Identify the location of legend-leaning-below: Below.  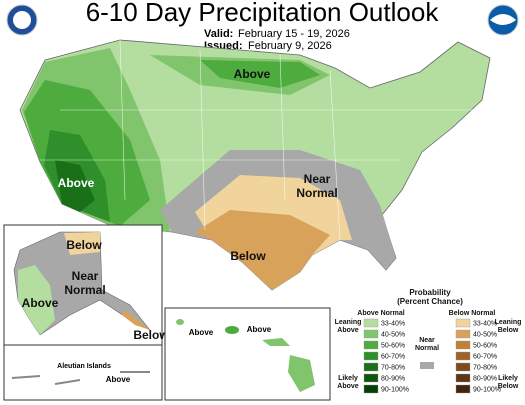
(508, 330).